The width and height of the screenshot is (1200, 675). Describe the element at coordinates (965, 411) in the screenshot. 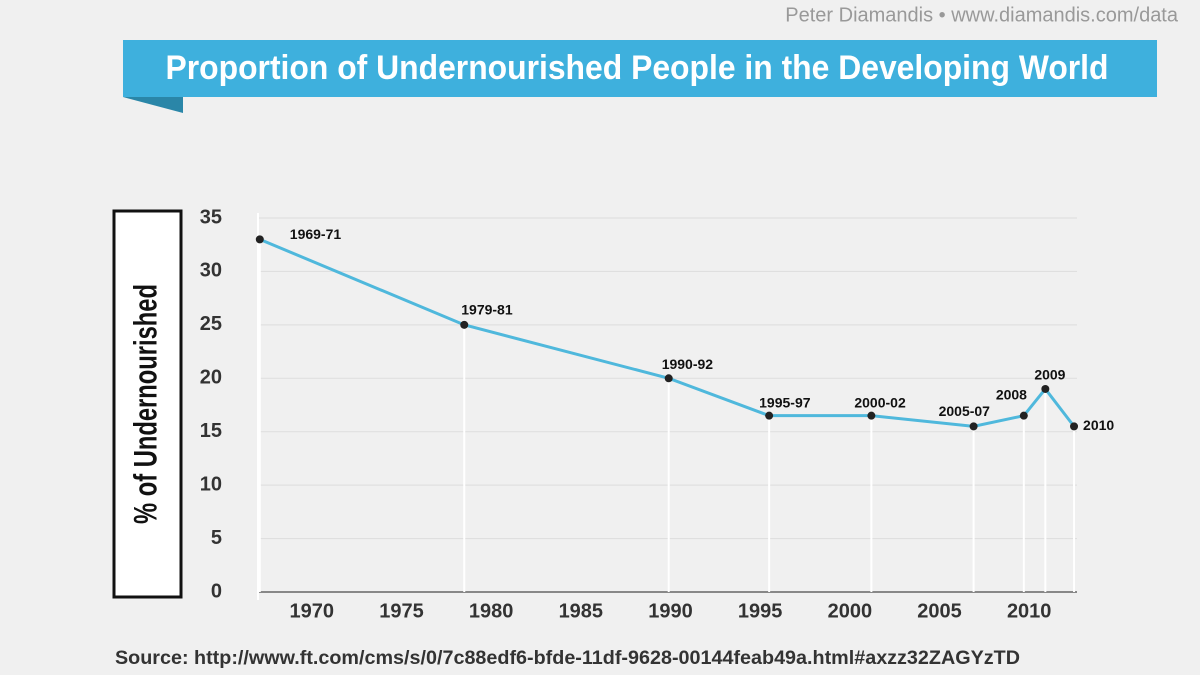

I see `point-label: 2005-07` at that location.